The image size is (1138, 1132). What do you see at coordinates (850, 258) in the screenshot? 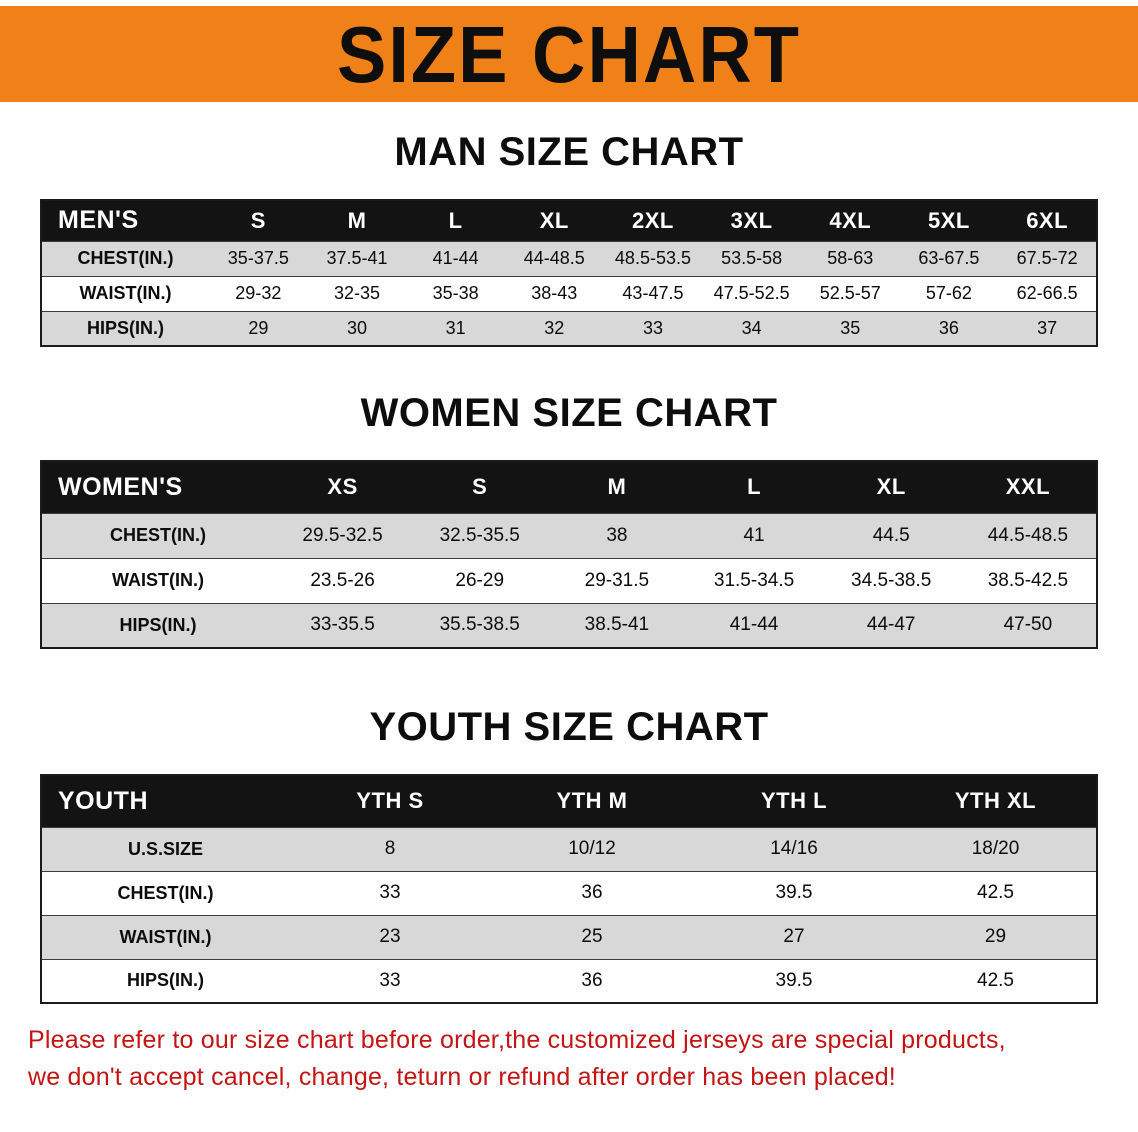
I see `size-value-cell: 58-63` at bounding box center [850, 258].